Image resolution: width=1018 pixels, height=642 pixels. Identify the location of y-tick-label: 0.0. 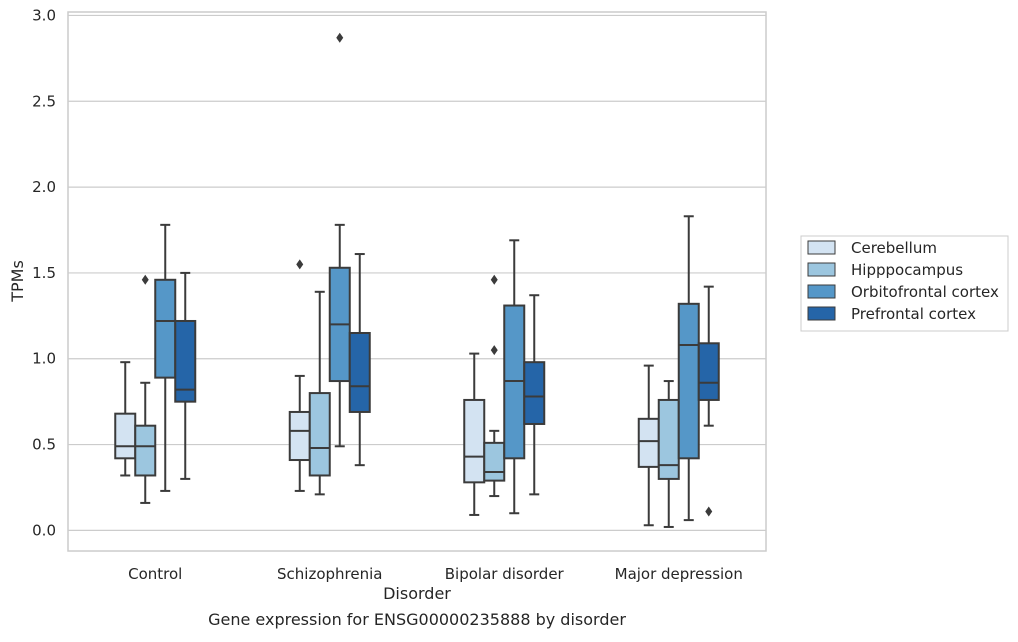
(44, 530).